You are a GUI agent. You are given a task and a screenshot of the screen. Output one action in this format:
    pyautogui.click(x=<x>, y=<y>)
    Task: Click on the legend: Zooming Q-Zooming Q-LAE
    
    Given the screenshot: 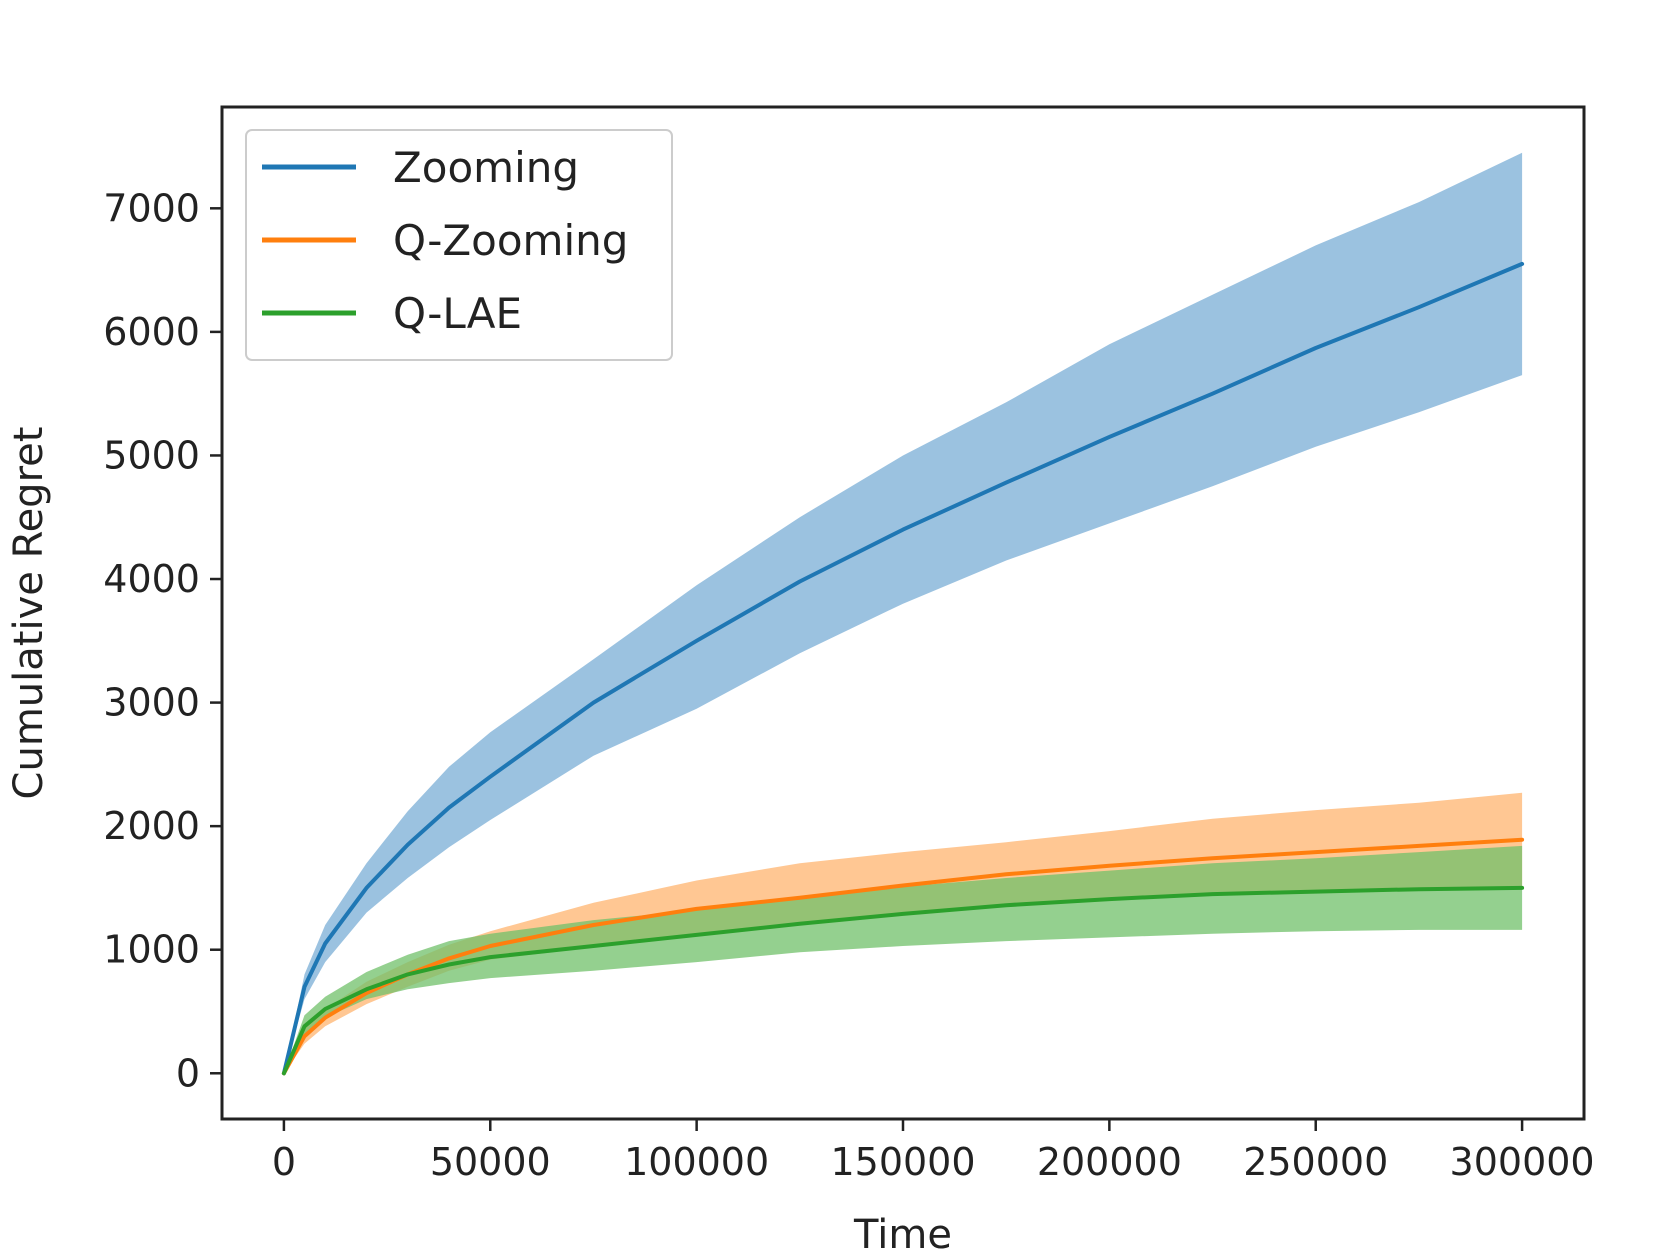 What is the action you would take?
    pyautogui.click(x=459, y=245)
    